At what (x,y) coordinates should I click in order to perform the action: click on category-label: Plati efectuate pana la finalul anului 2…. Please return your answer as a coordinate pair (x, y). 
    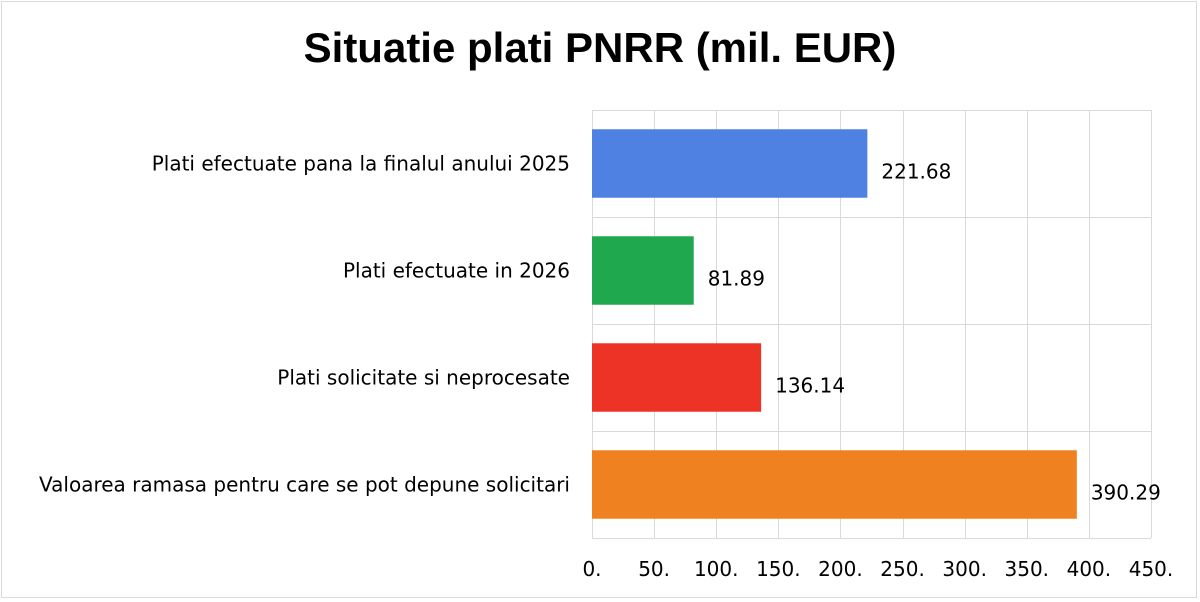
    Looking at the image, I should click on (361, 164).